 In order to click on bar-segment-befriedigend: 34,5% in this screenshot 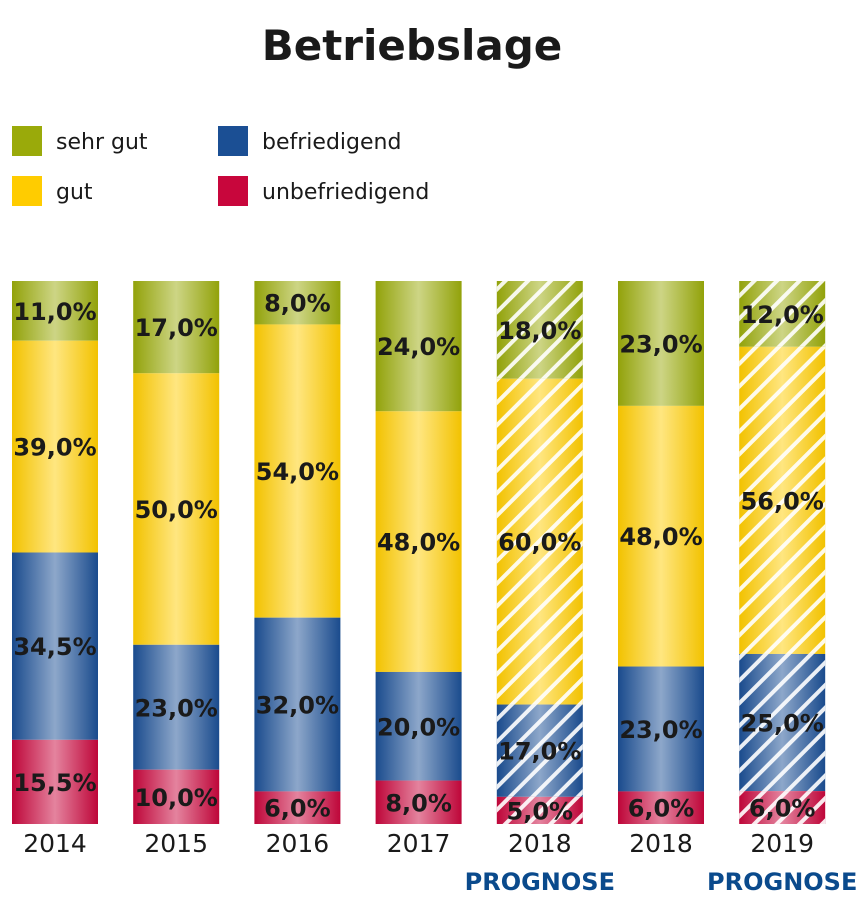, I will do `click(55, 646)`.